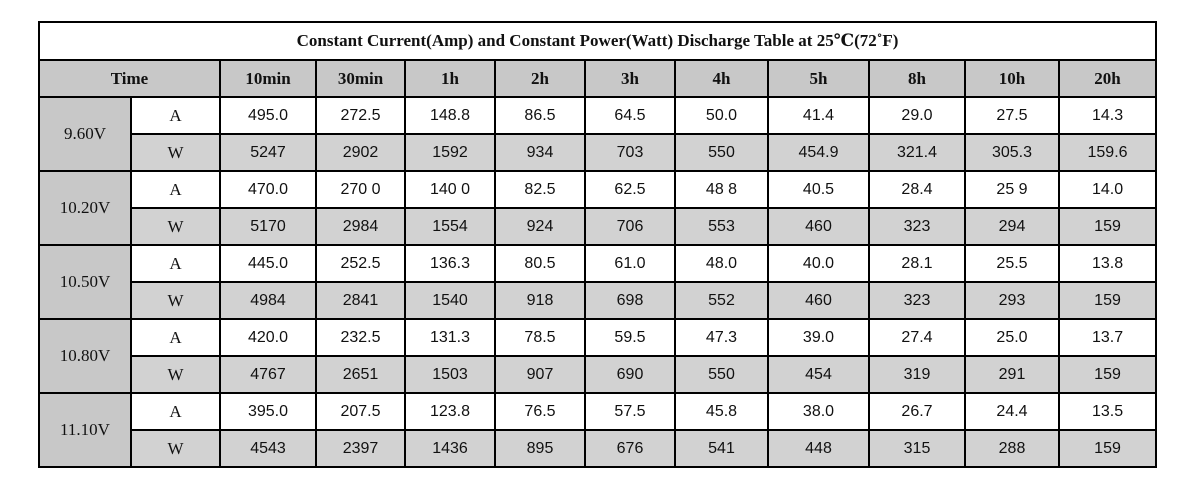 The width and height of the screenshot is (1192, 487). Describe the element at coordinates (268, 411) in the screenshot. I see `value-cell: 395.0` at that location.